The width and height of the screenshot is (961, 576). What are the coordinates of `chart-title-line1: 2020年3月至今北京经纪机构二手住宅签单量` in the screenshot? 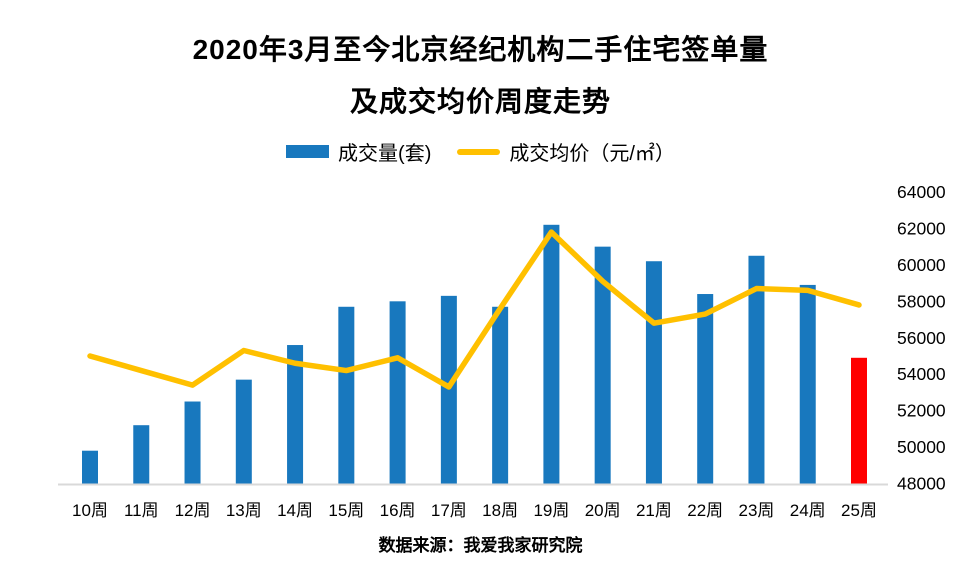 It's located at (480, 49).